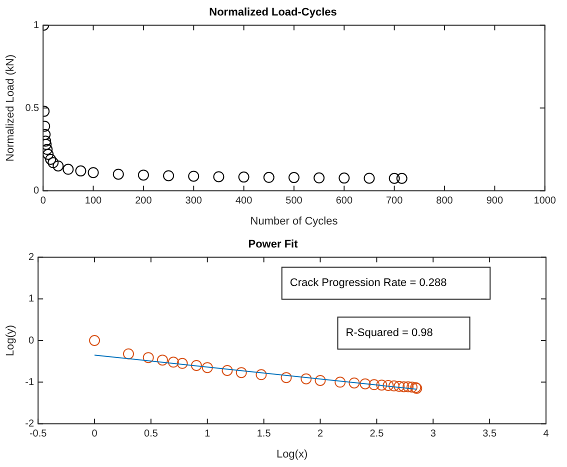 This screenshot has height=467, width=567. What do you see at coordinates (273, 244) in the screenshot?
I see `chart-title: Power Fit` at bounding box center [273, 244].